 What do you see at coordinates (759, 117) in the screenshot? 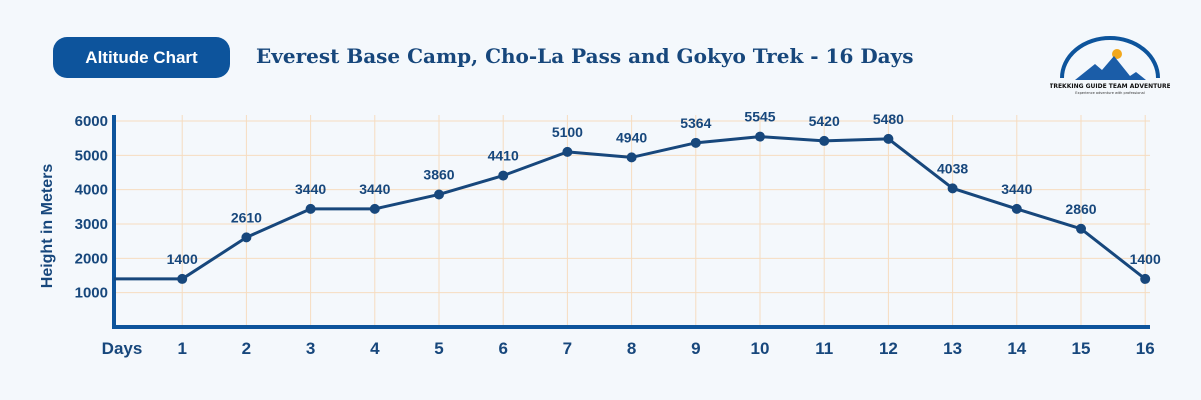
I see `data-label: 5545` at bounding box center [759, 117].